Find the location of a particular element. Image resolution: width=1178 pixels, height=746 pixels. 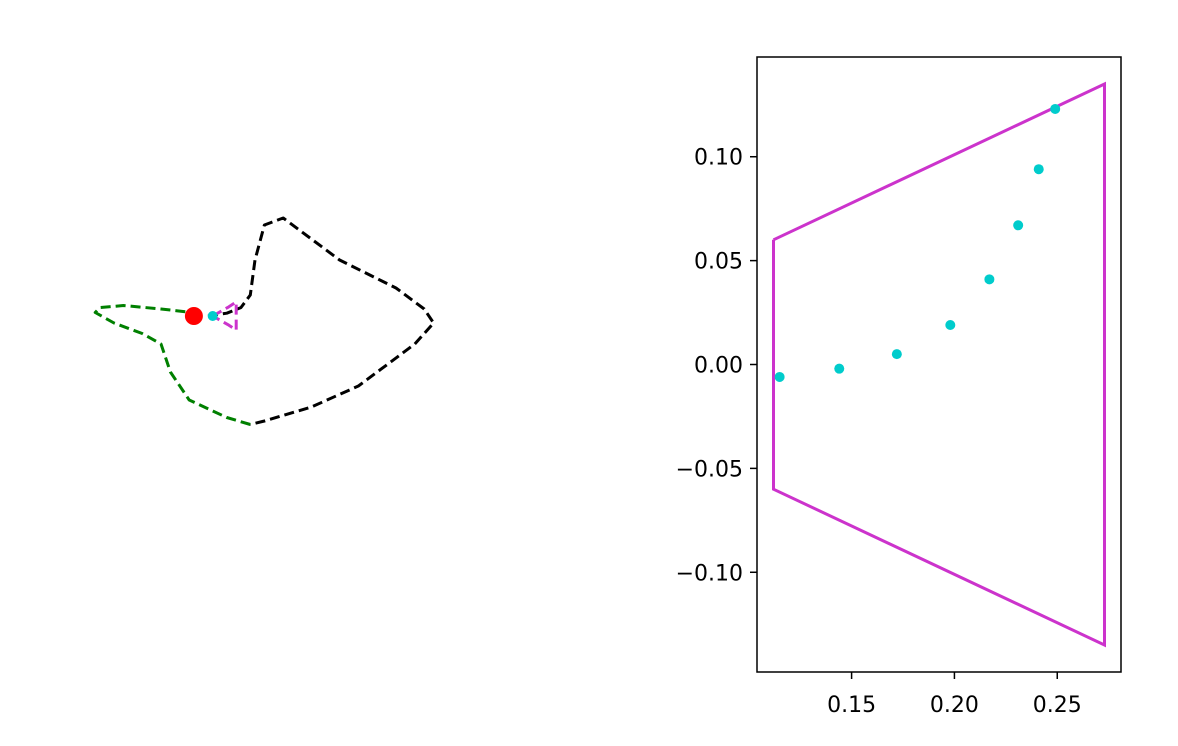

y-tick-label-3: 0.05 is located at coordinates (718, 262).